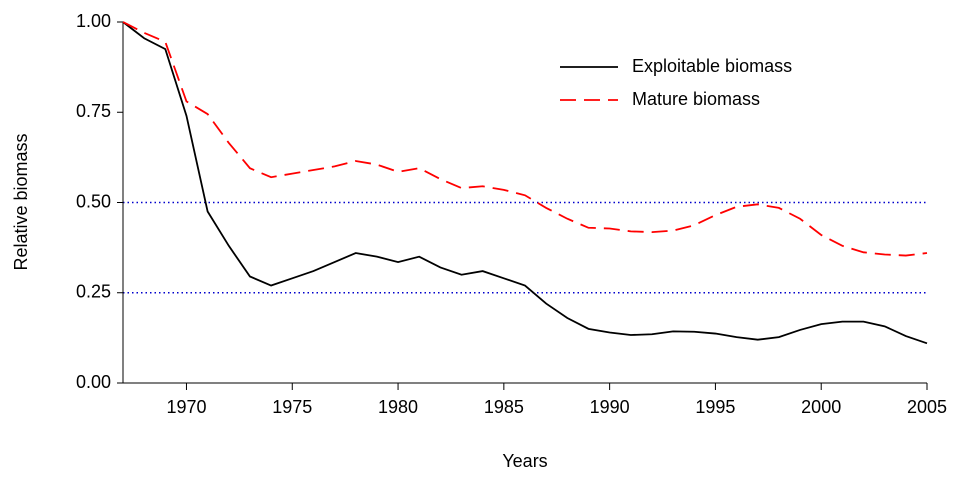 The height and width of the screenshot is (480, 957). Describe the element at coordinates (93, 382) in the screenshot. I see `y-tick-label: 0.00` at that location.